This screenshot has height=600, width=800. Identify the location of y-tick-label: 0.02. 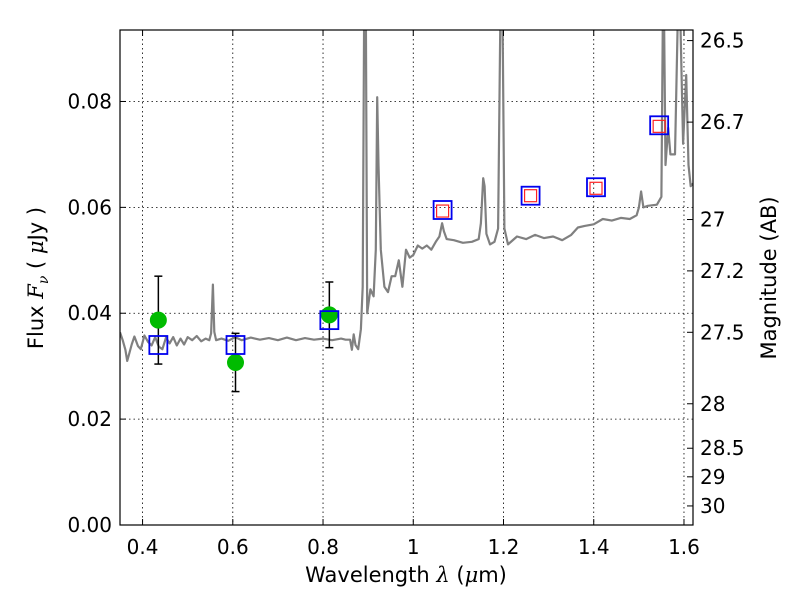
(89, 419).